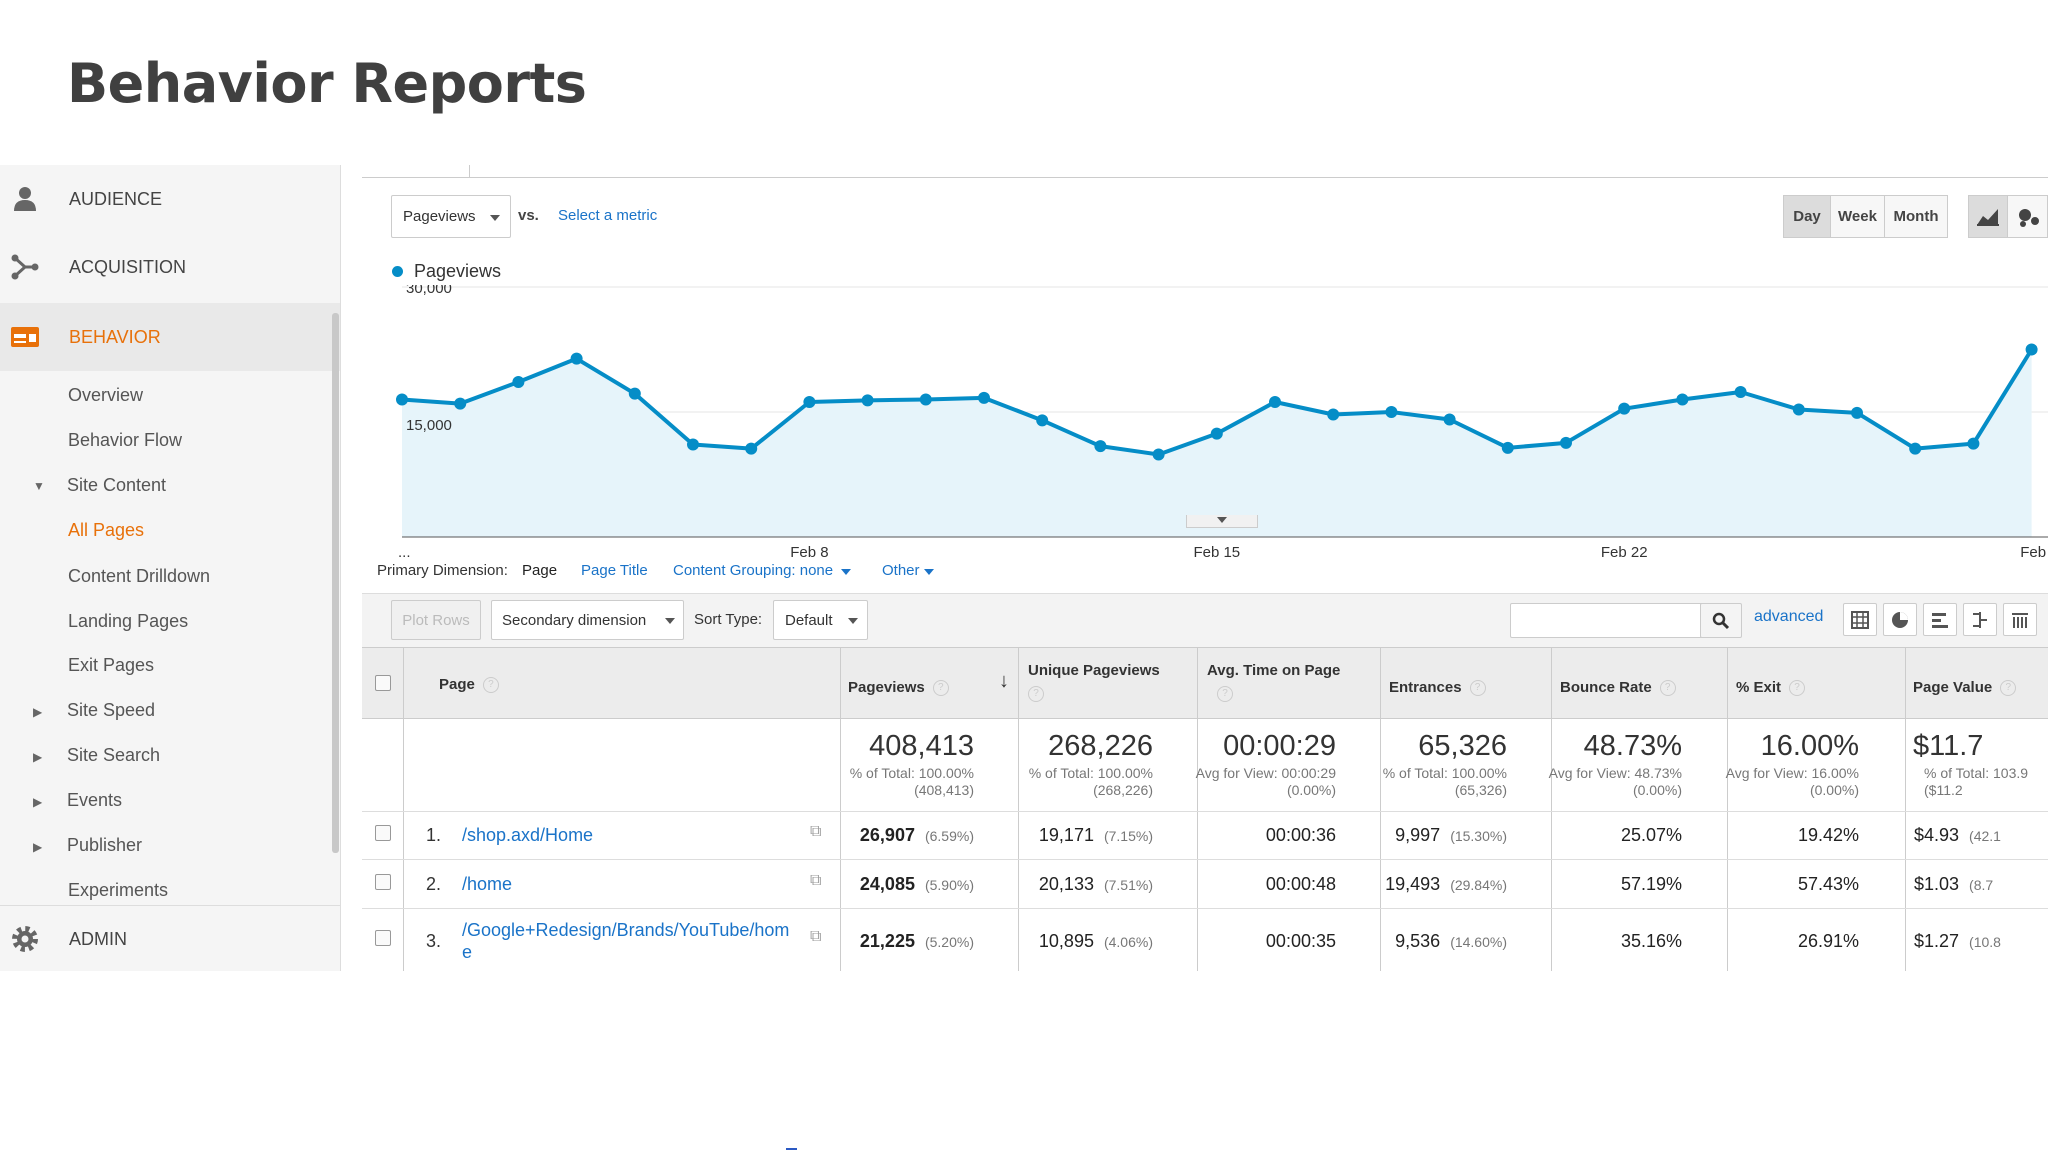 This screenshot has height=1152, width=2048. I want to click on x-tick-label: Feb 15, so click(1216, 552).